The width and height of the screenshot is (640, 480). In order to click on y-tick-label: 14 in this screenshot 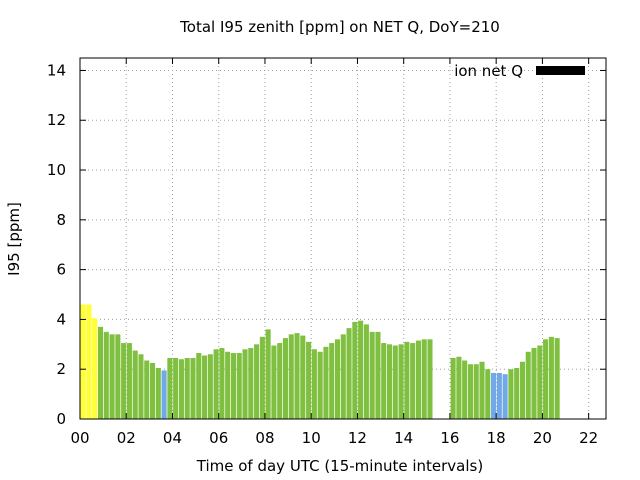, I will do `click(56, 70)`.